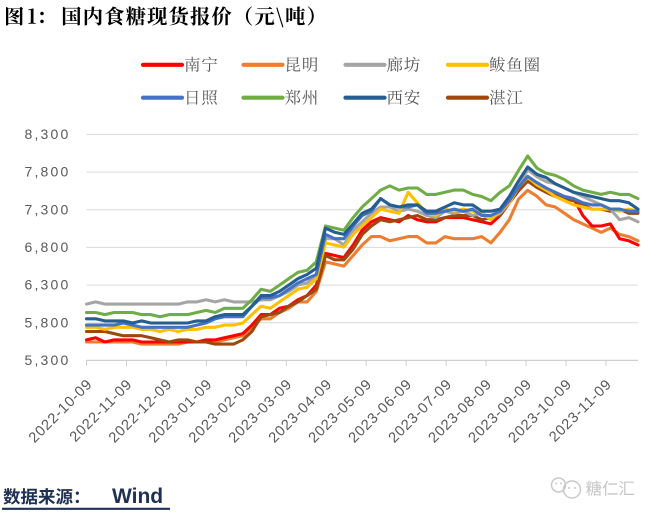 This screenshot has width=653, height=516. I want to click on svg-text: 7,300, so click(47, 209).